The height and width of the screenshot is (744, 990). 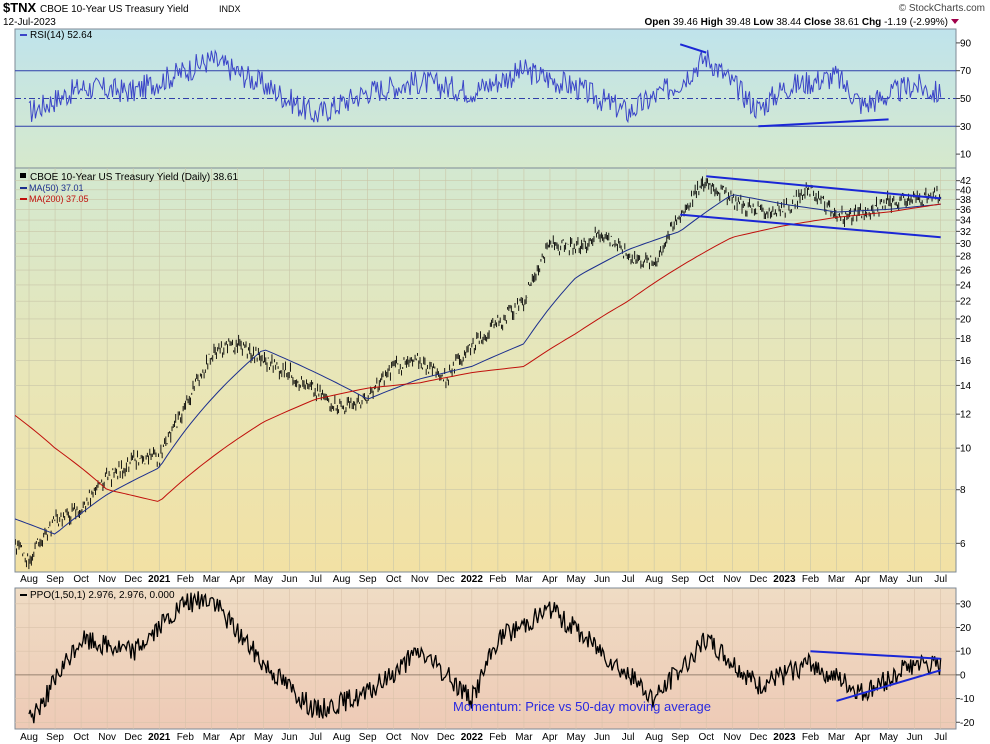 I want to click on price-xtick-label: Jul, so click(x=628, y=579).